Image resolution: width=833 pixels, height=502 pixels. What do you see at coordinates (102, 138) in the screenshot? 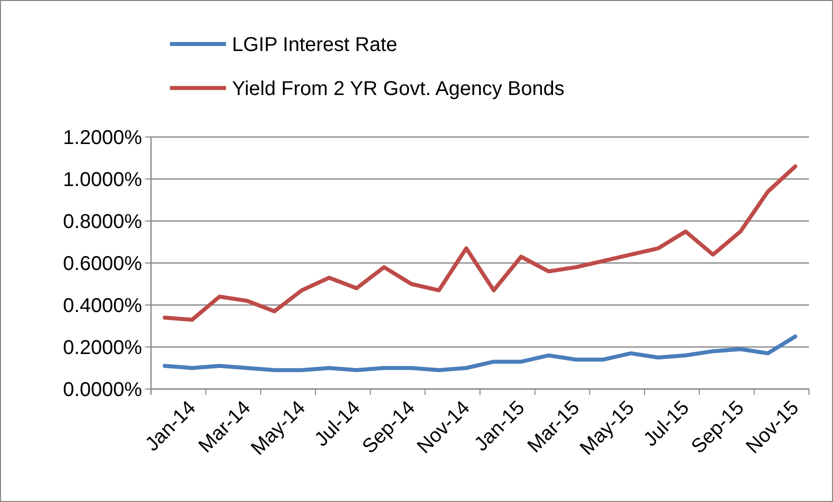
I see `y-tick-label: 1.2000%` at bounding box center [102, 138].